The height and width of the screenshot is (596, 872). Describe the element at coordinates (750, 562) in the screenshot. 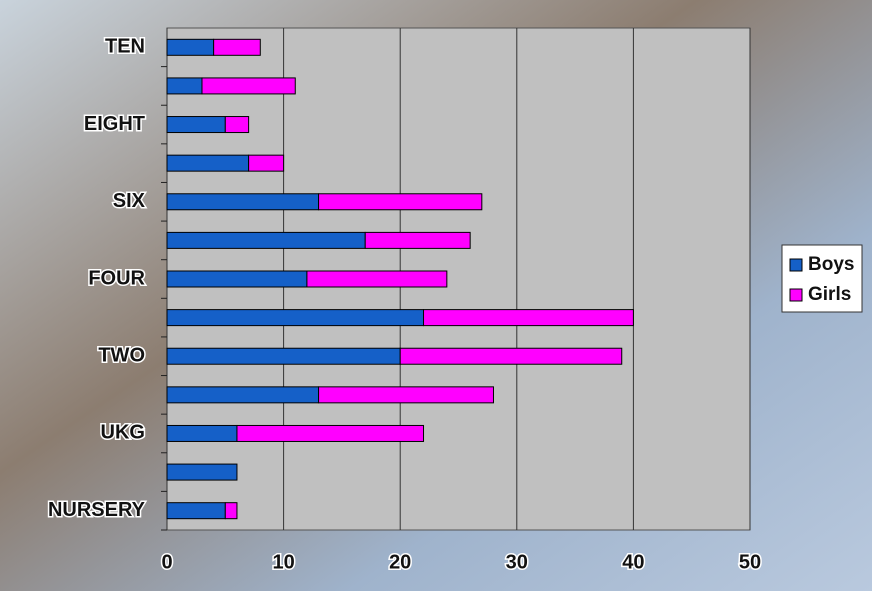

I see `x-tick-label: 50` at that location.